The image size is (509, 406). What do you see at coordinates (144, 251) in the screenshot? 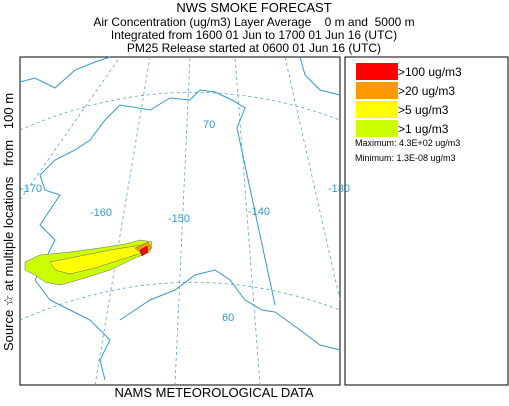
I see `plume-core` at bounding box center [144, 251].